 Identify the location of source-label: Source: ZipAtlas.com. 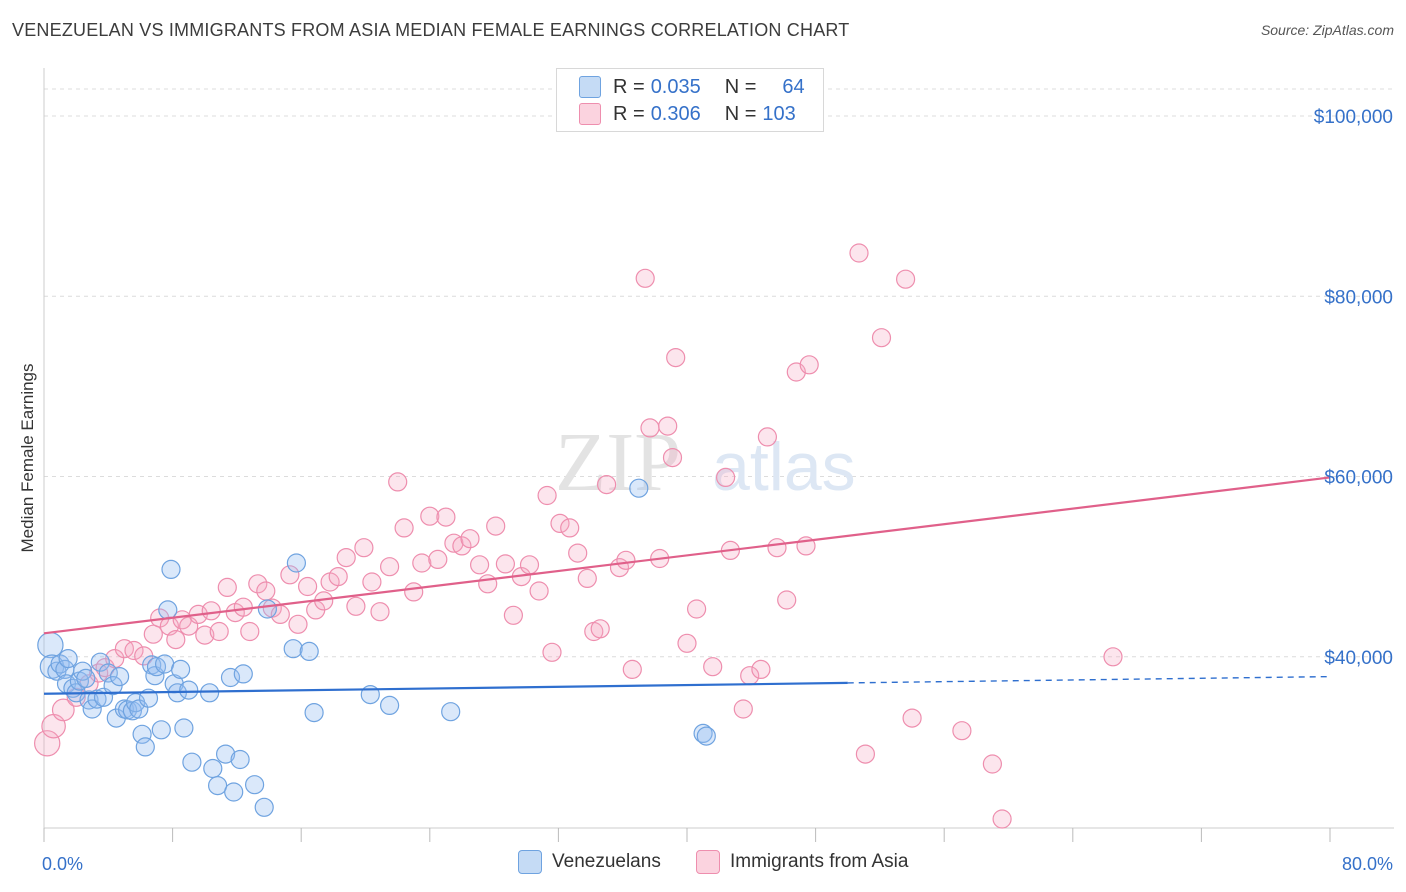
(1327, 30).